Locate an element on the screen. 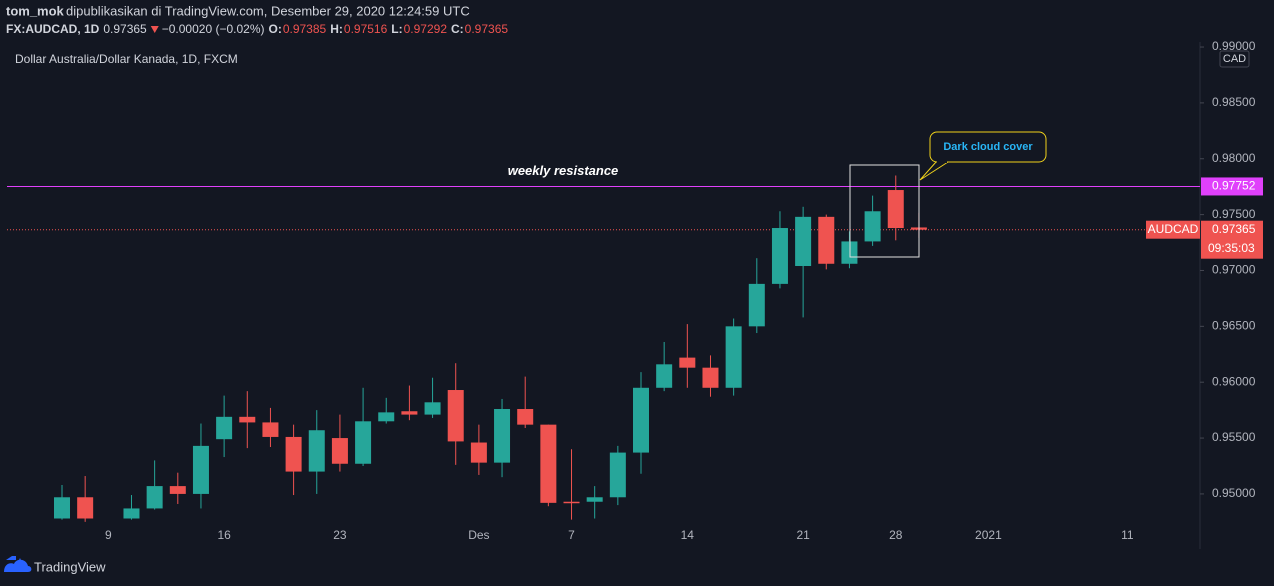 This screenshot has width=1274, height=586. y-tick-label: 0.99000 is located at coordinates (1234, 46).